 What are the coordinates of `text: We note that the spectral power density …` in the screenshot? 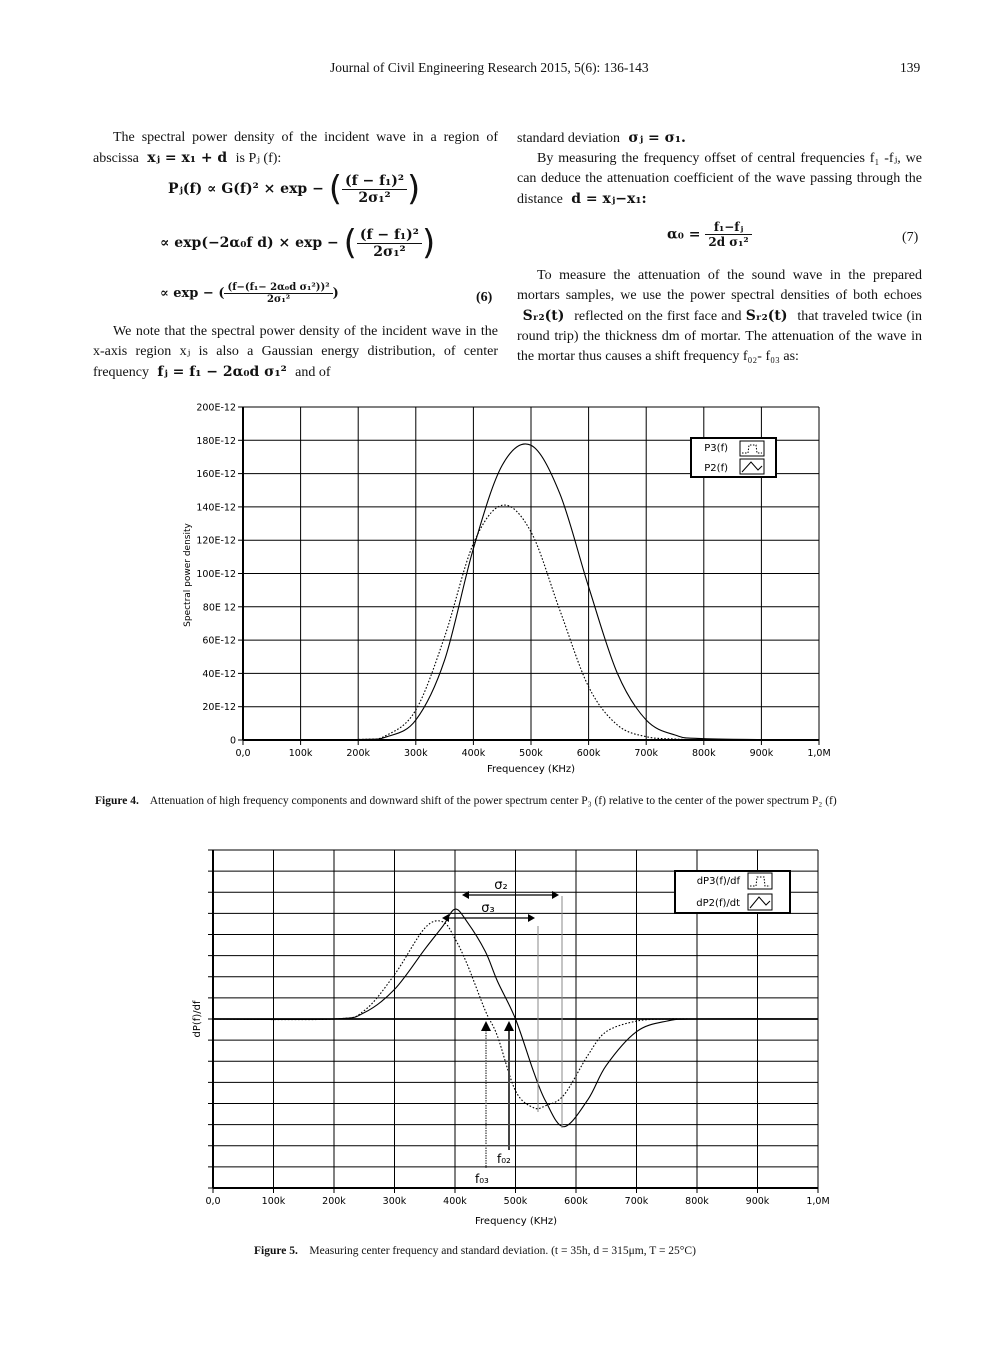 It's located at (295, 352).